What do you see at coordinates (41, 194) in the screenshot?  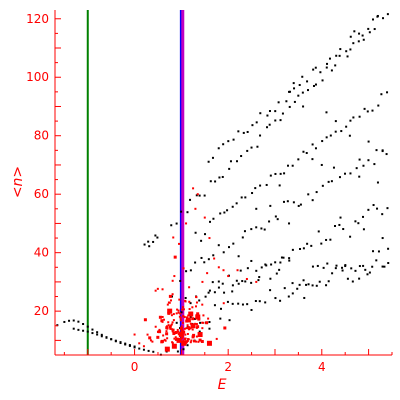 I see `y-tick-label: 60` at bounding box center [41, 194].